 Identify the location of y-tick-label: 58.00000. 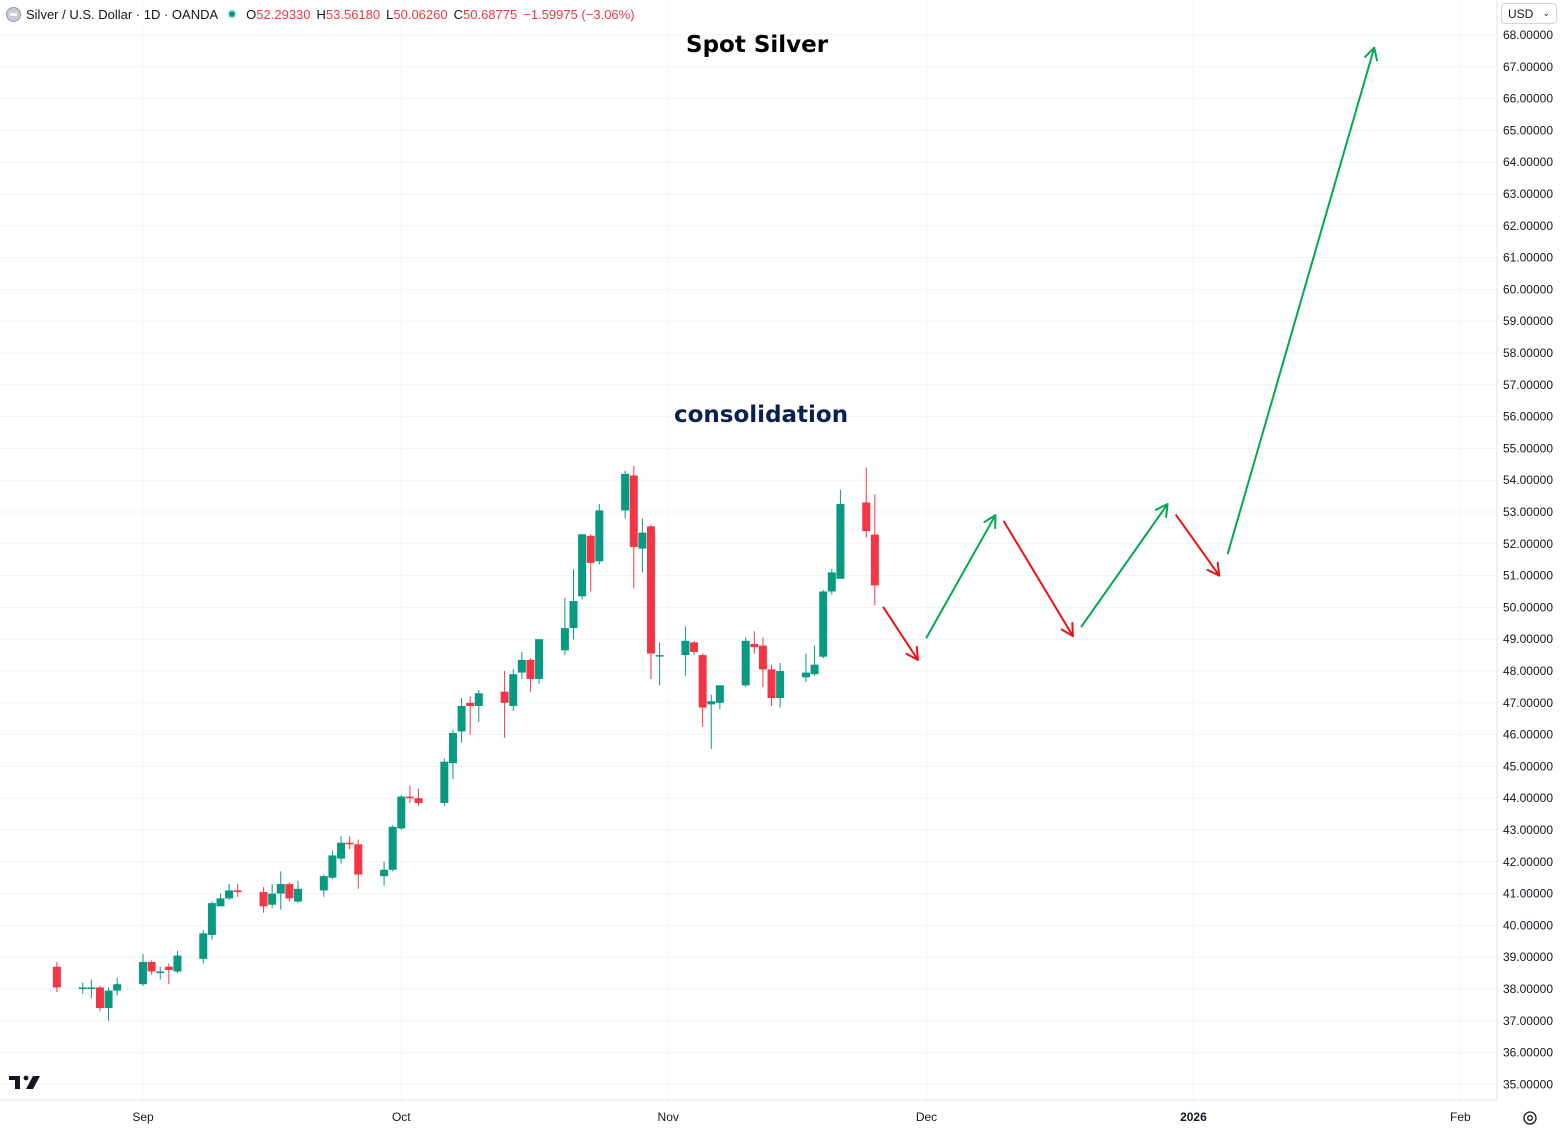
(1528, 353).